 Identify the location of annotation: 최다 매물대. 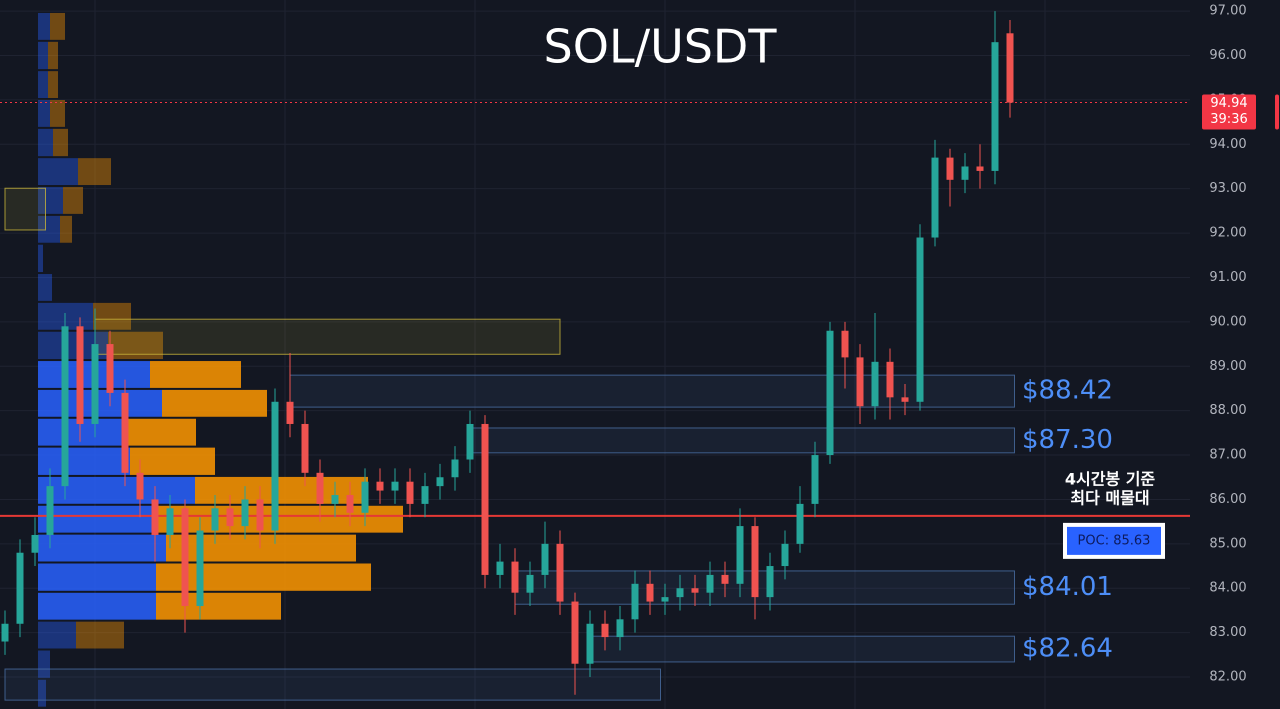
(1109, 497).